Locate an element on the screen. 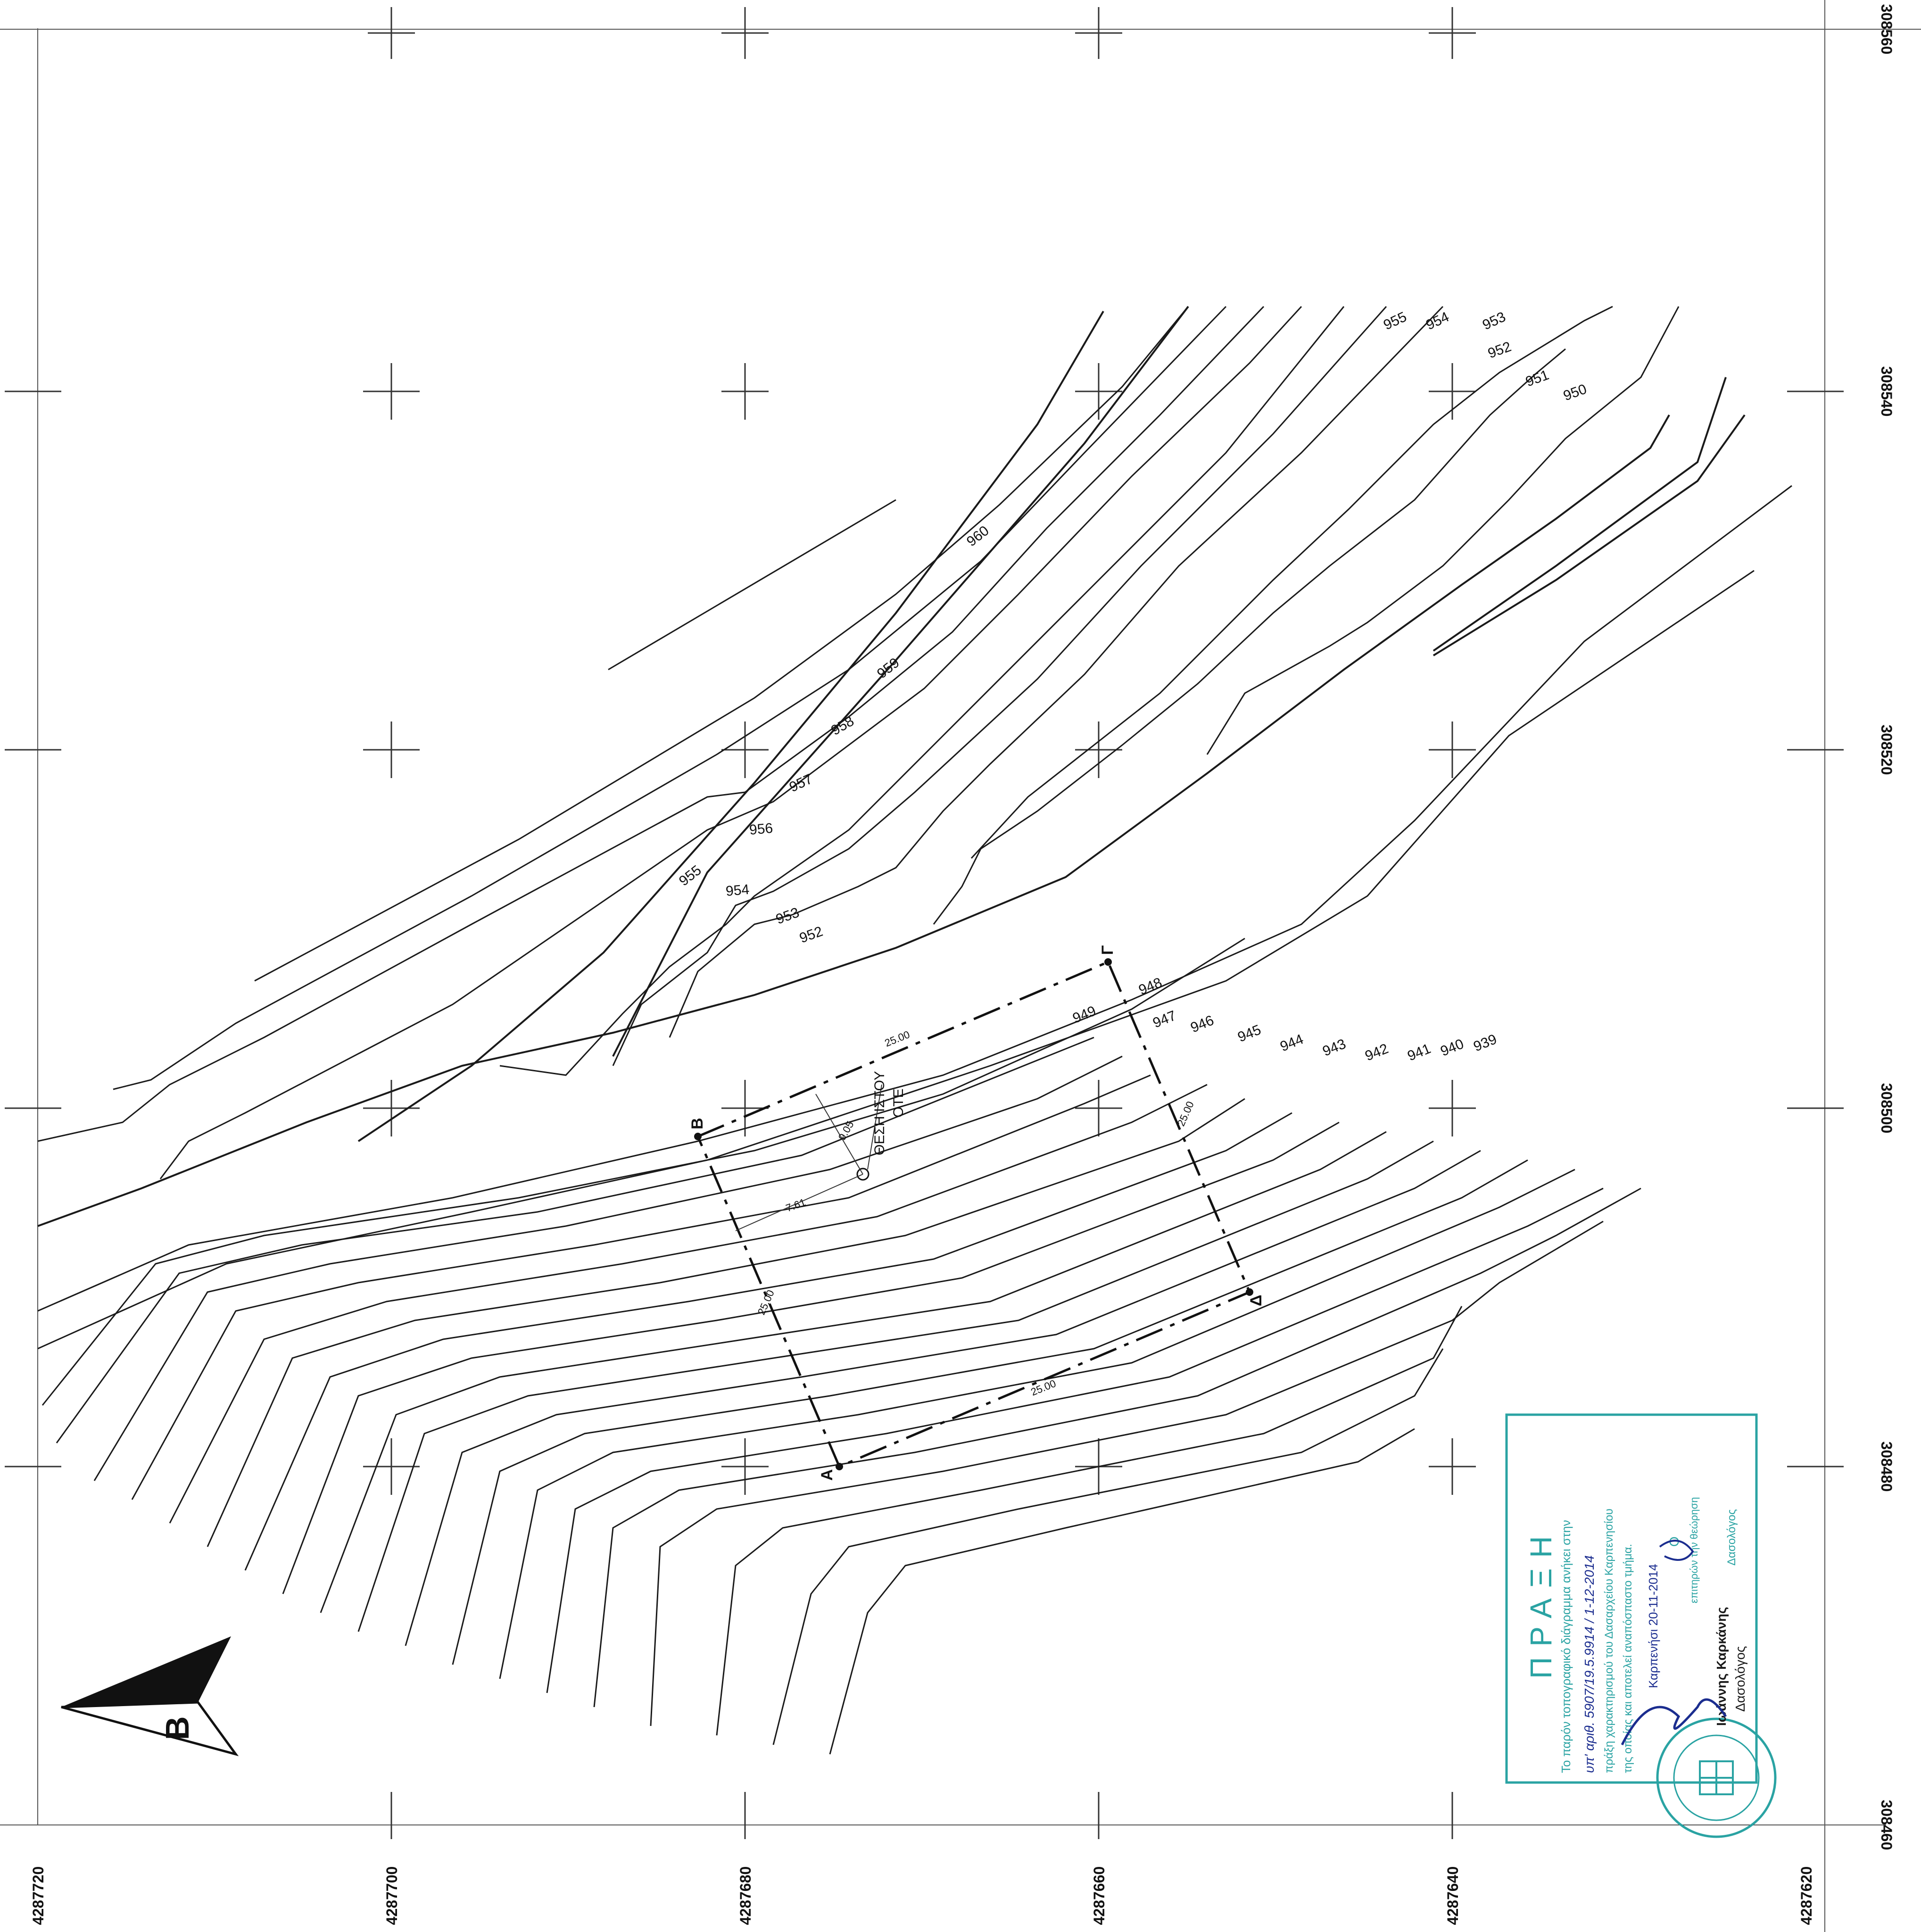 This screenshot has width=1921, height=1932. vertex-label-b: Β is located at coordinates (697, 1123).